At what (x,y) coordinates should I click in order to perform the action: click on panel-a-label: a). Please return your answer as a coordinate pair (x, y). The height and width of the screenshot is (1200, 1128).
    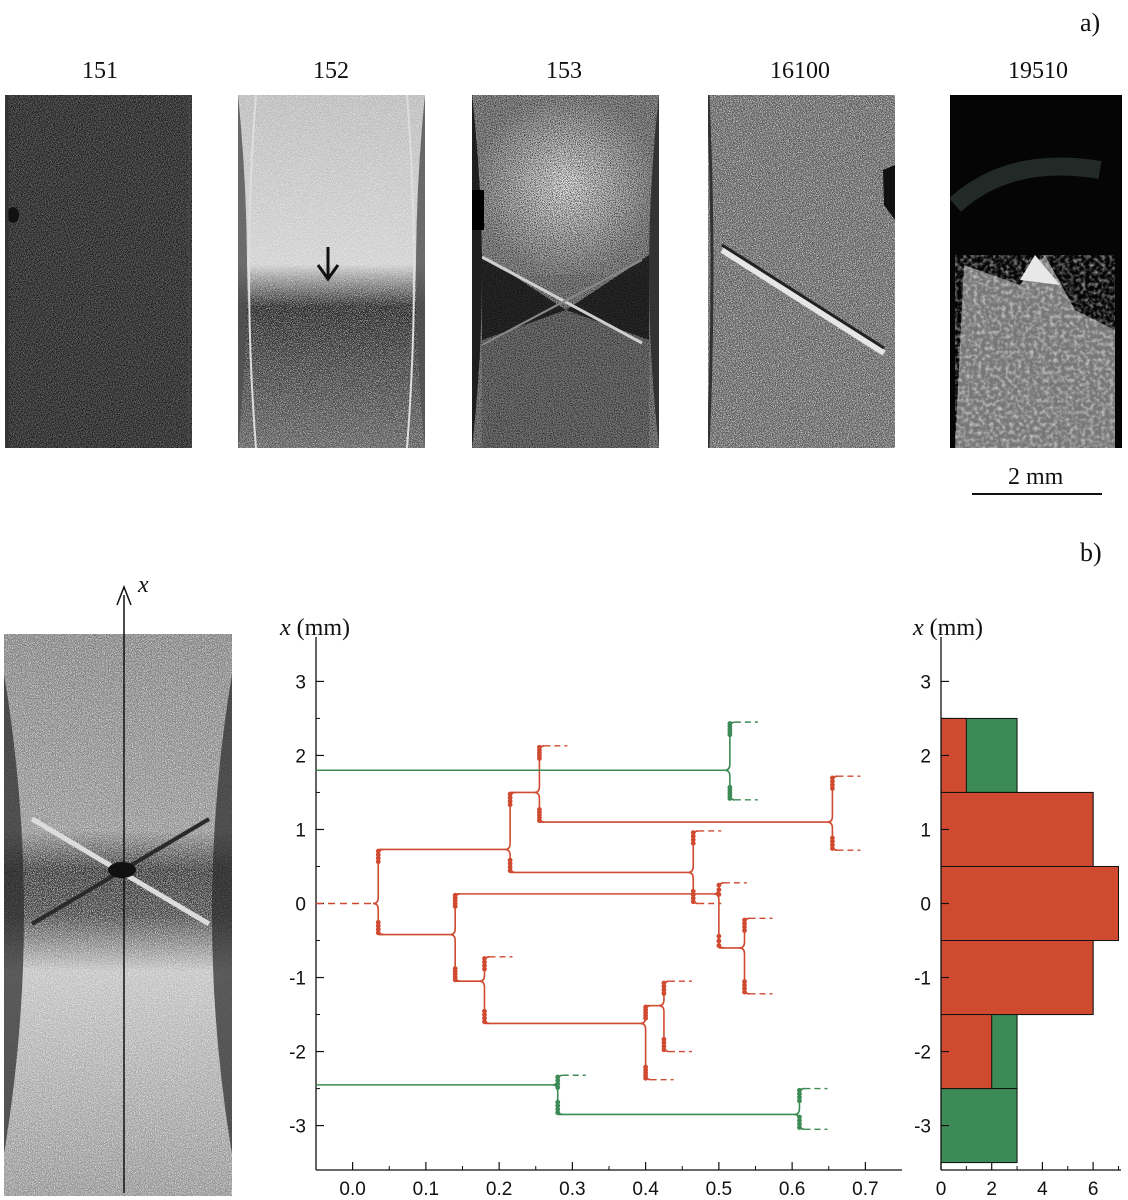
    Looking at the image, I should click on (1090, 22).